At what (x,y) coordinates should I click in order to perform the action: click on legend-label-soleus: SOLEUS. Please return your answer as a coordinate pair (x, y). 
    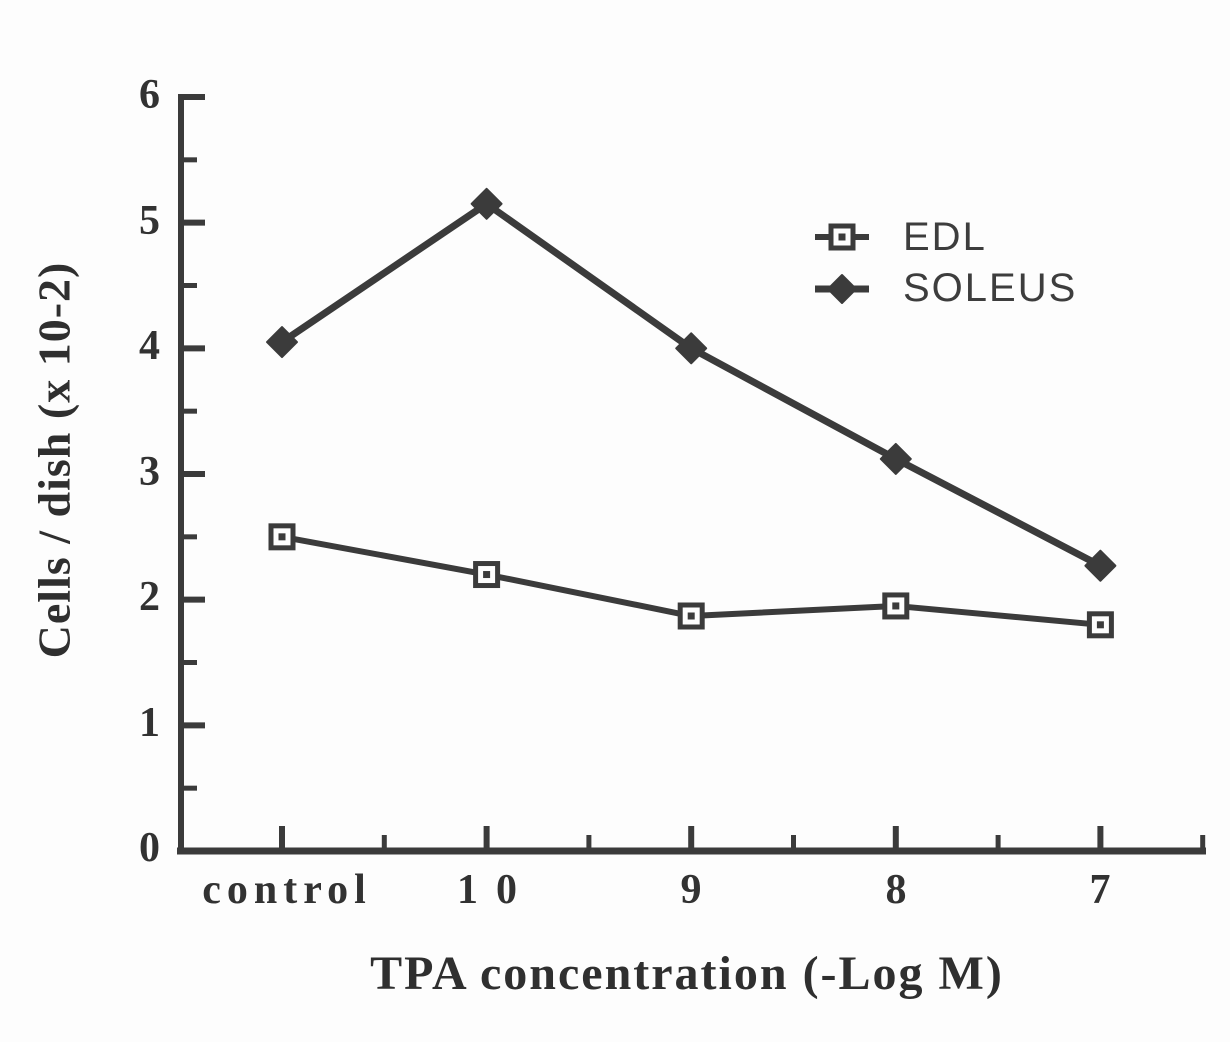
    Looking at the image, I should click on (990, 288).